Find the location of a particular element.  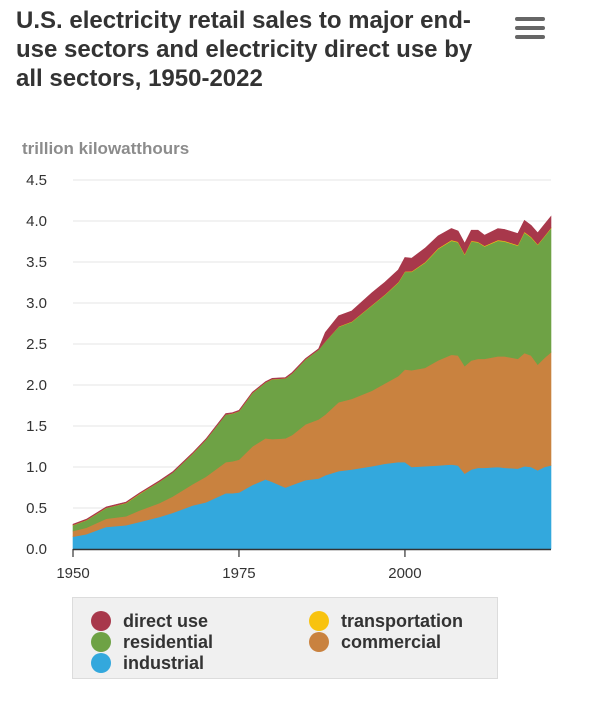

y-tick-label: 3.5 is located at coordinates (36, 262).